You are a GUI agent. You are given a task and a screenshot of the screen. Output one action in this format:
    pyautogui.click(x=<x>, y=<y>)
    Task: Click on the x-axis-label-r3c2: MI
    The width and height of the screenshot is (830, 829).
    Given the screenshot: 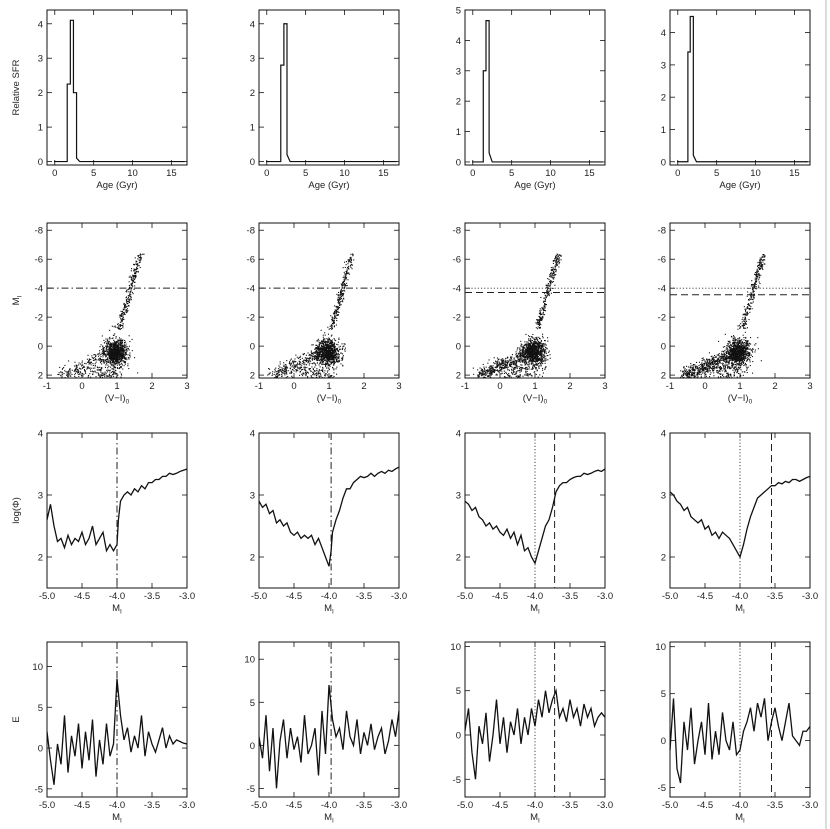 What is the action you would take?
    pyautogui.click(x=329, y=609)
    